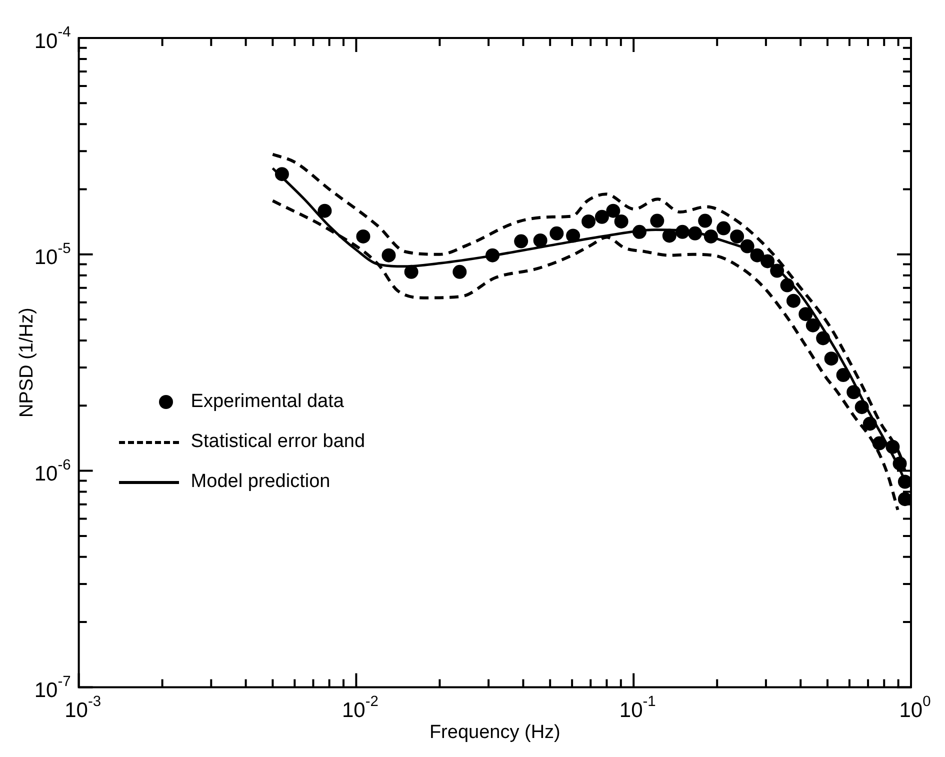  Describe the element at coordinates (494, 732) in the screenshot. I see `x-axis-title: Frequency (Hz)` at that location.